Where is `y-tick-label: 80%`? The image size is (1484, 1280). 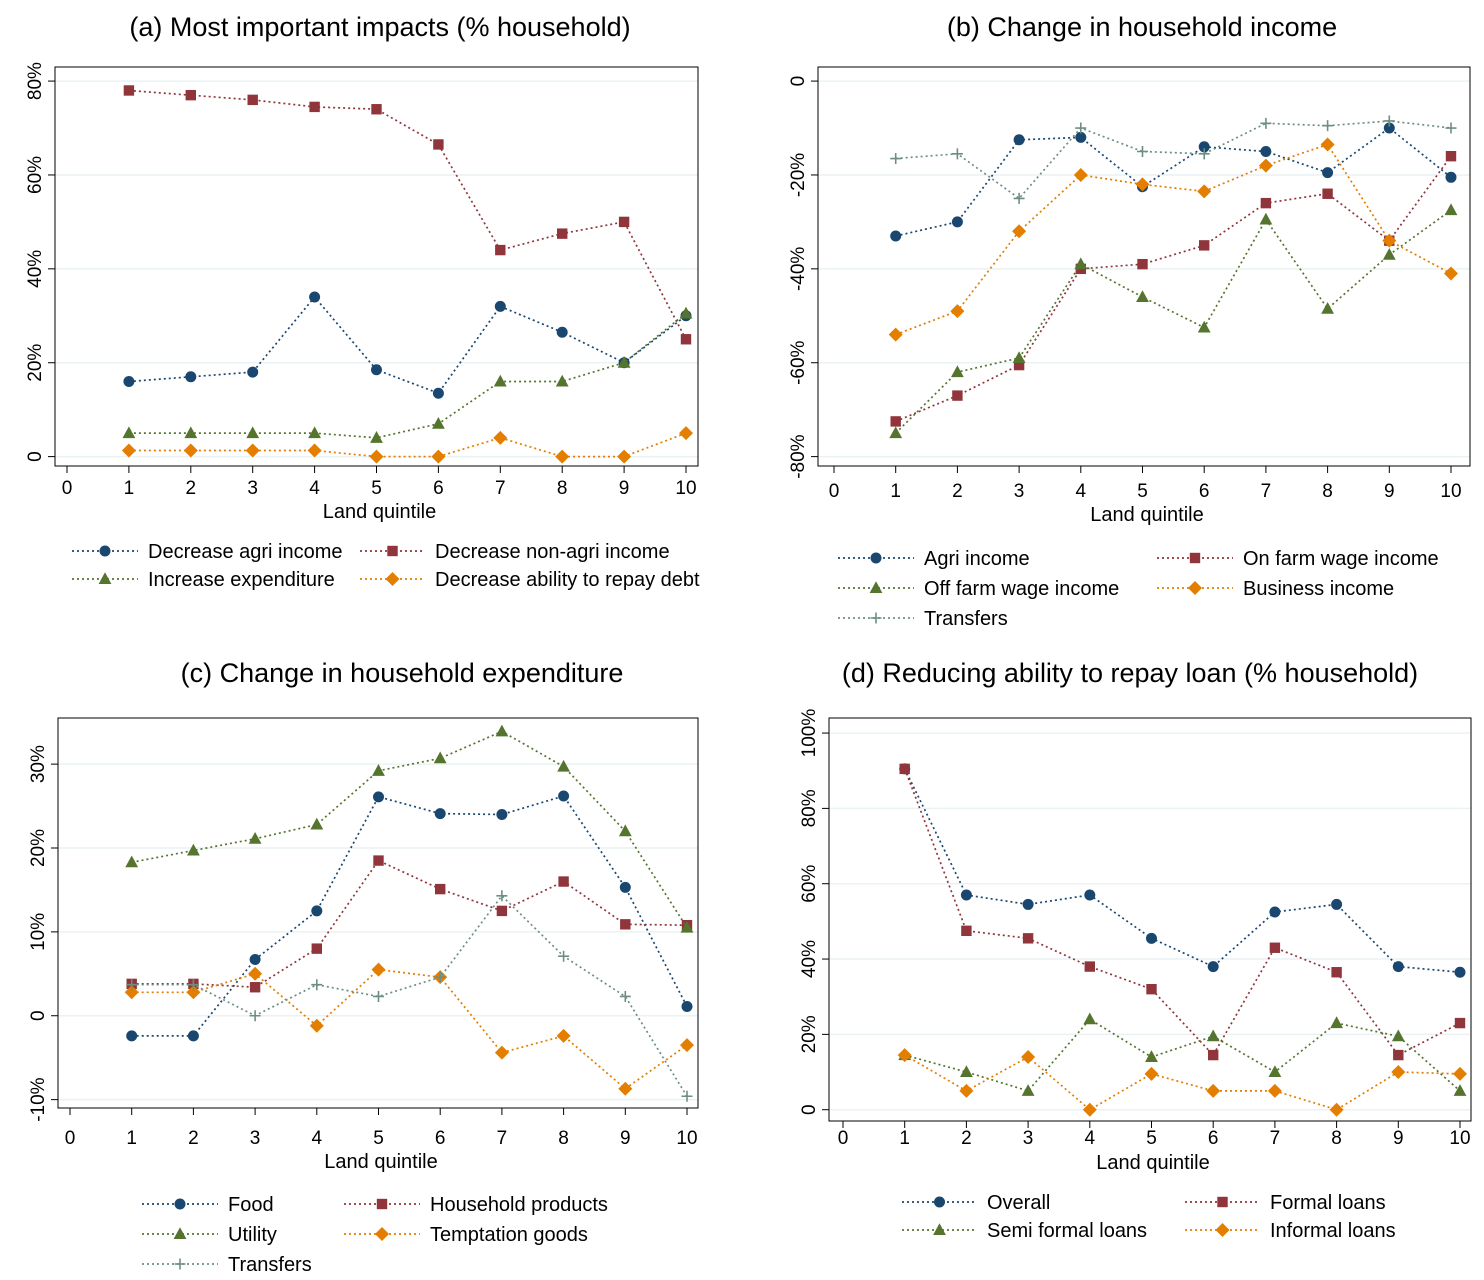
y-tick-label: 80% is located at coordinates (809, 808).